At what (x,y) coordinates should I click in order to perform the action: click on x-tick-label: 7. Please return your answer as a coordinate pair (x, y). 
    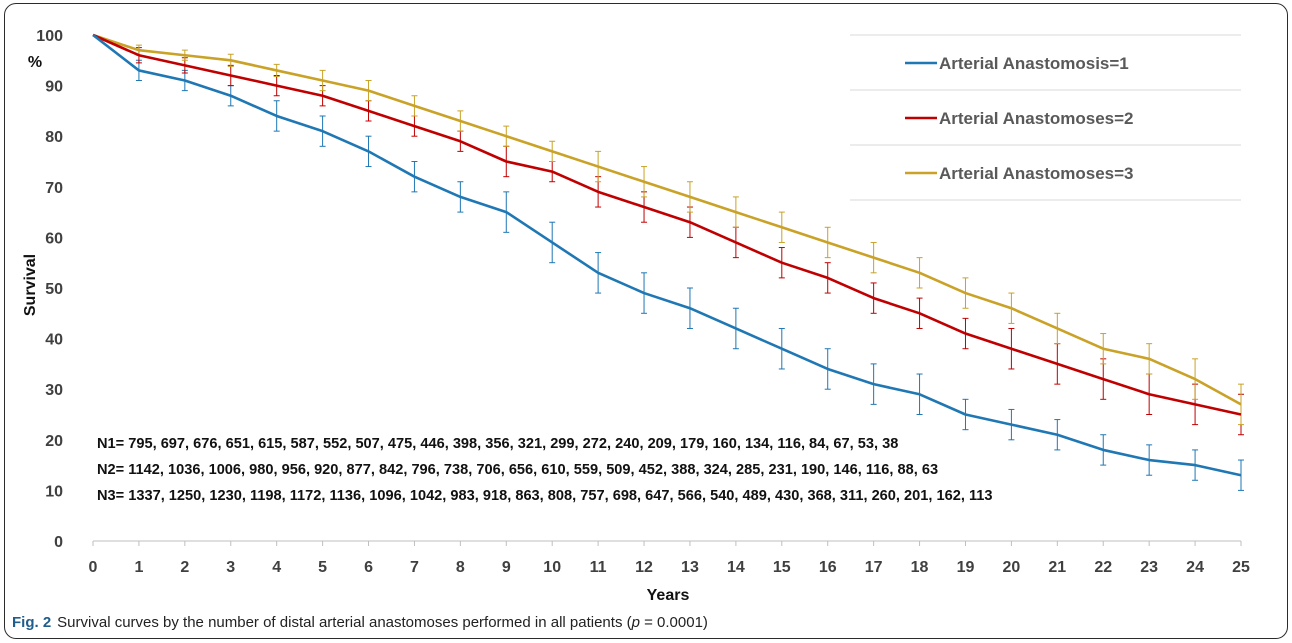
    Looking at the image, I should click on (414, 567).